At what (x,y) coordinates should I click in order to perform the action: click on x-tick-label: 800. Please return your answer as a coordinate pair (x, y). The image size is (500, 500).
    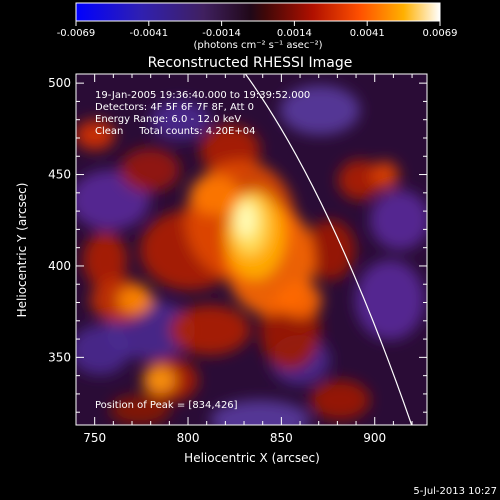
    Looking at the image, I should click on (188, 438).